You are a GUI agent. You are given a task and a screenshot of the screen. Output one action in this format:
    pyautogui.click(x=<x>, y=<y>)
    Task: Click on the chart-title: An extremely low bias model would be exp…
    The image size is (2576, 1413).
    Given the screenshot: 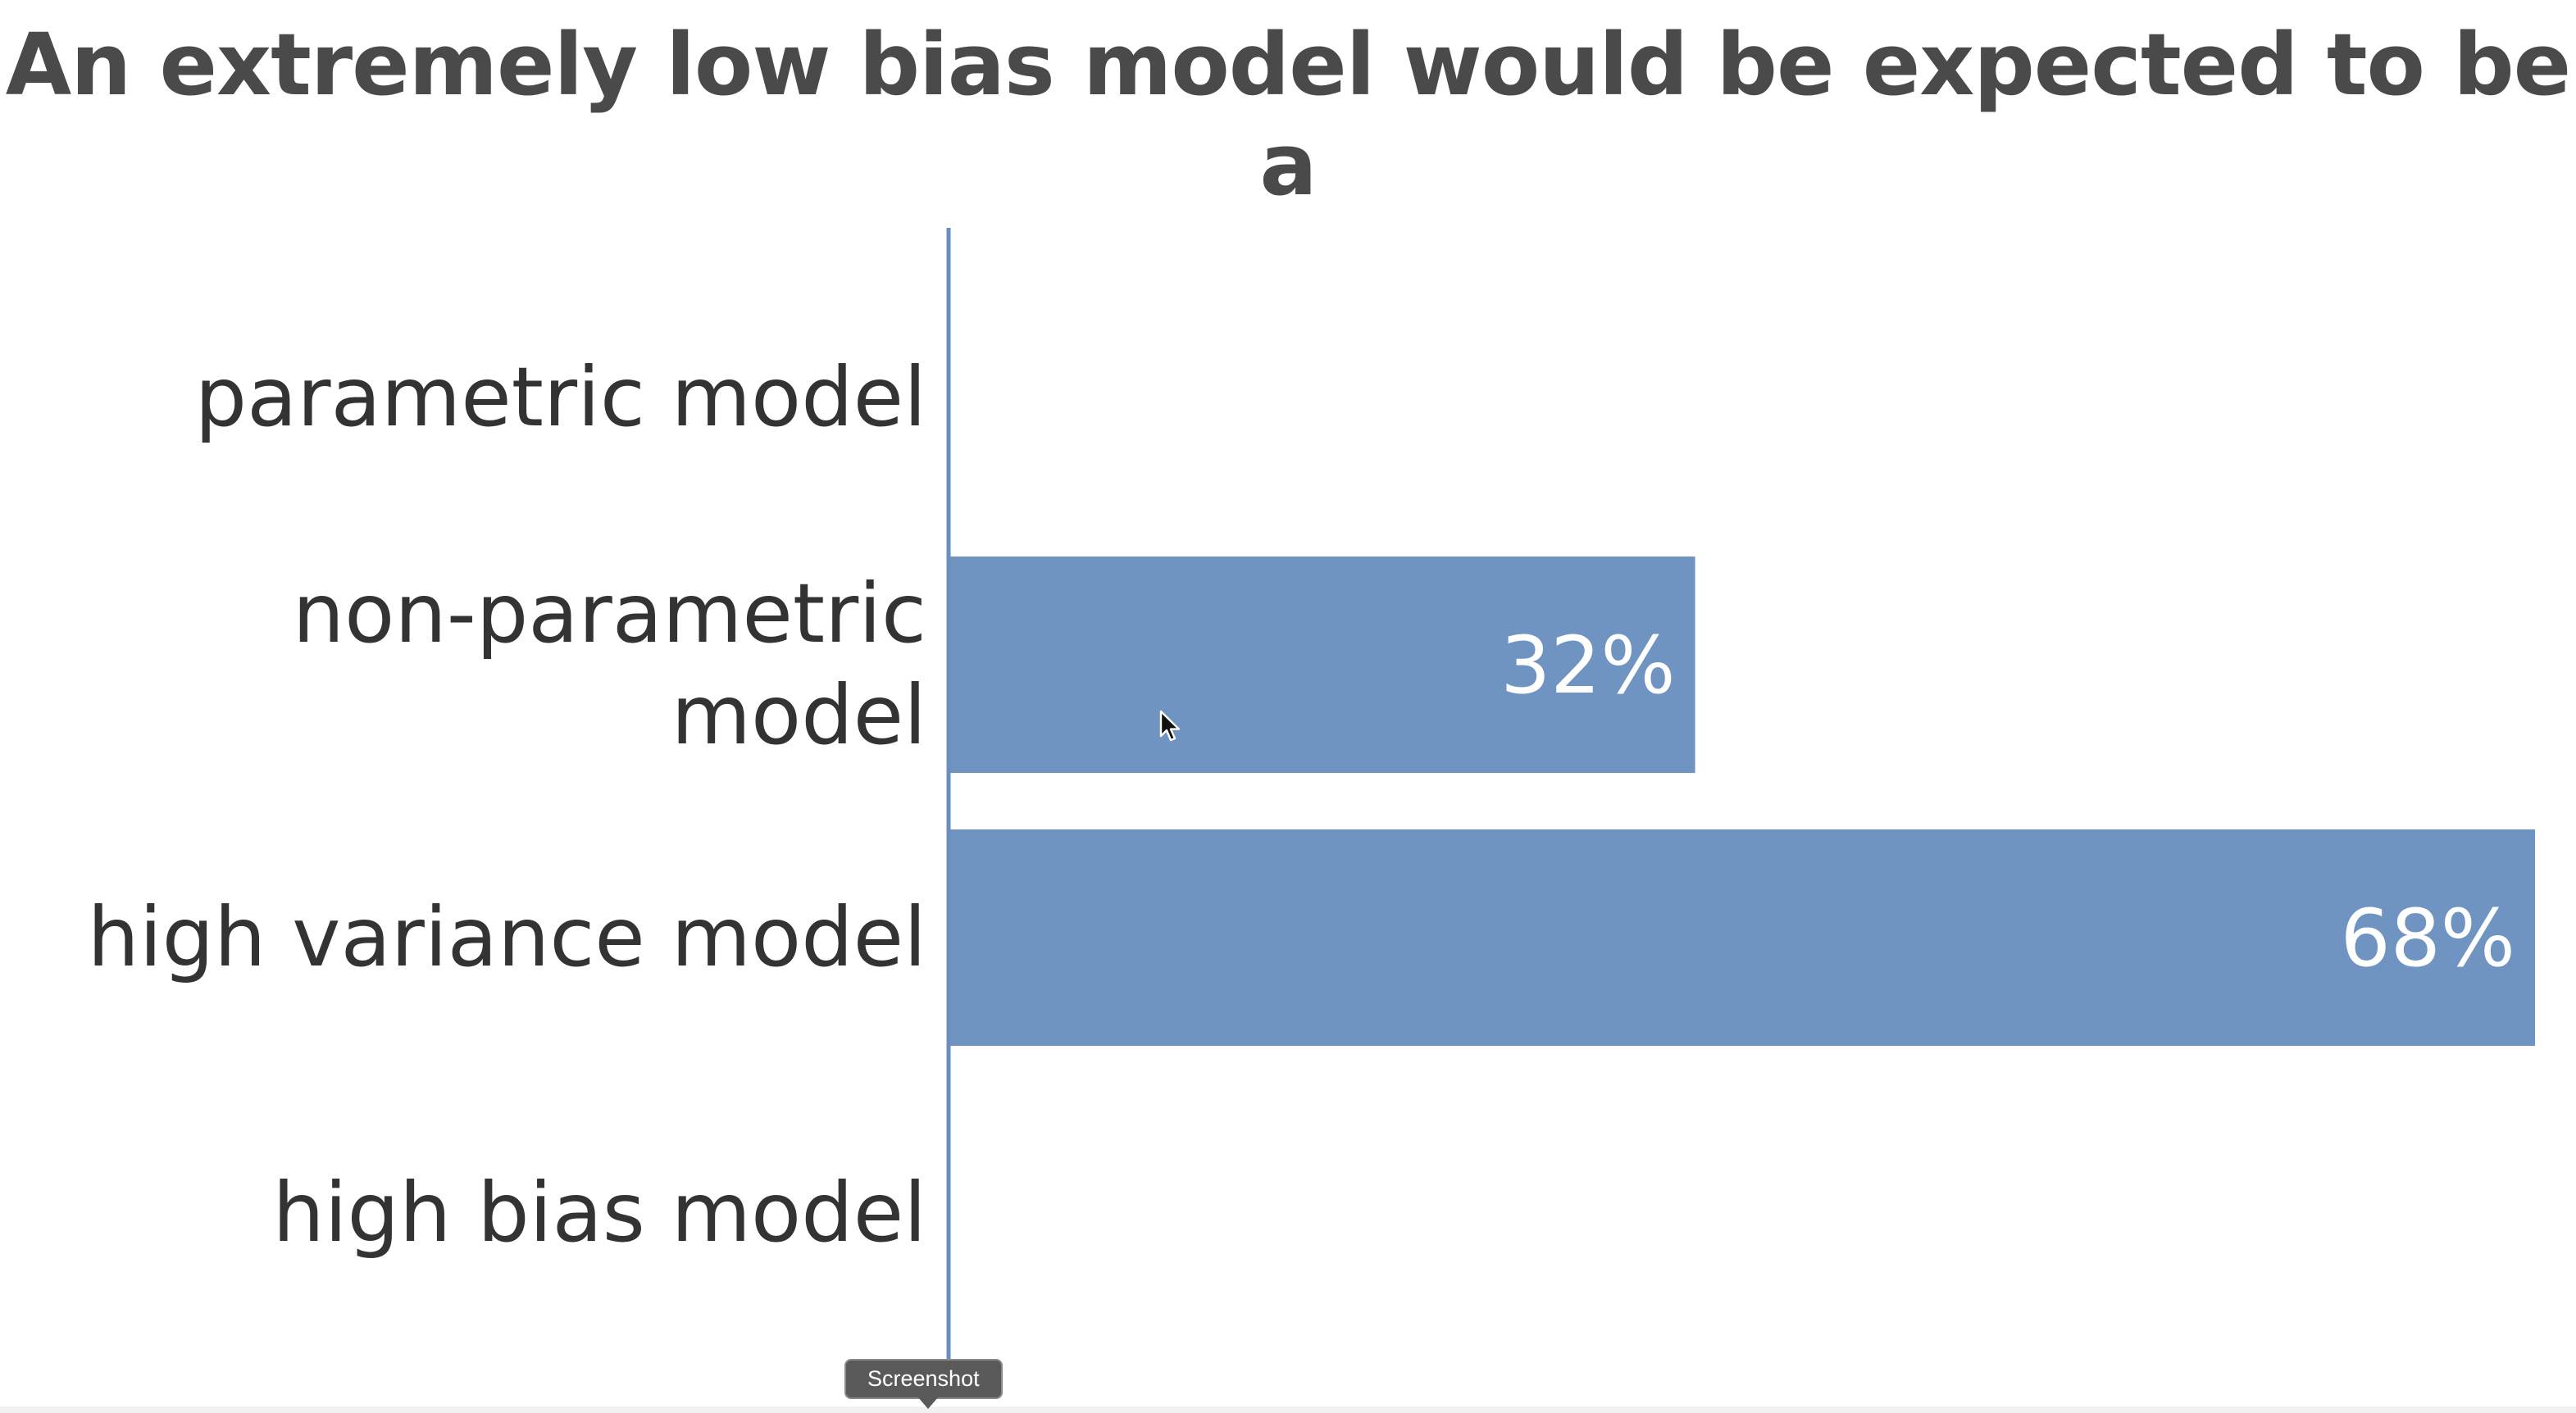 What is the action you would take?
    pyautogui.click(x=1288, y=115)
    